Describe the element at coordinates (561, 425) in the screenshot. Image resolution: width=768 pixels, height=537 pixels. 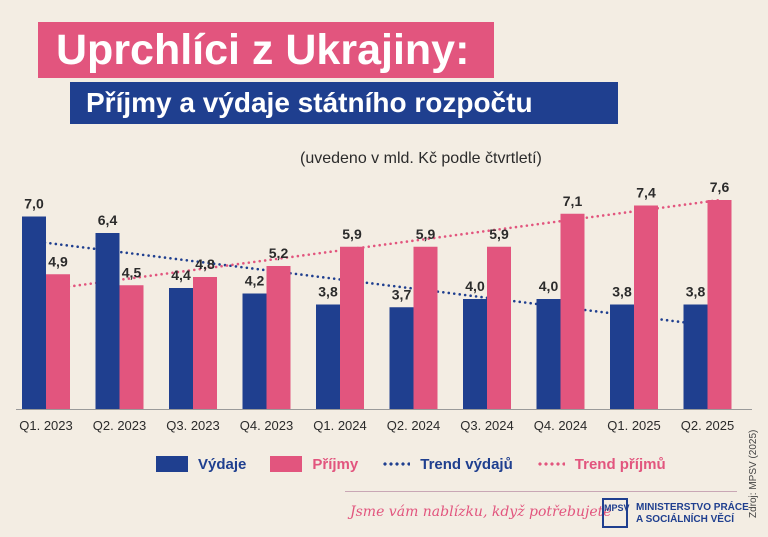
I see `x-tick-label-7: Q4. 2024` at that location.